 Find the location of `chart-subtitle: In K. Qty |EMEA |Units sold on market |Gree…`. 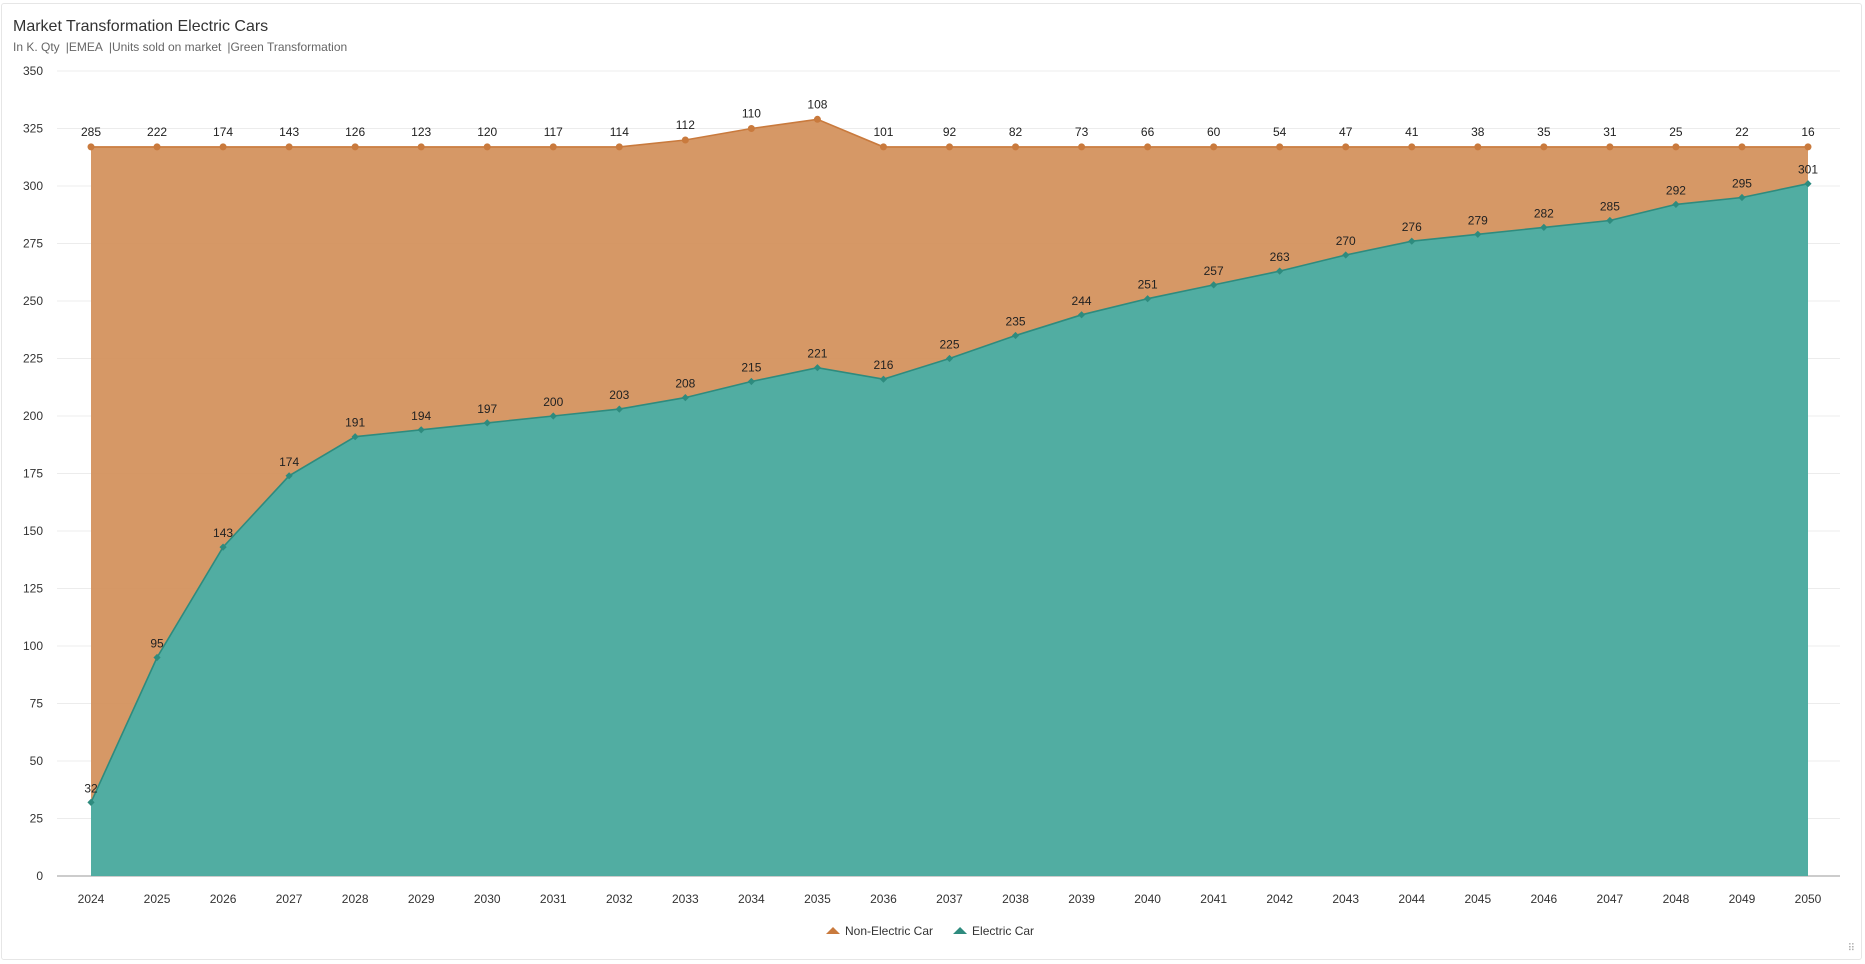

chart-subtitle: In K. Qty |EMEA |Units sold on market |Gree… is located at coordinates (180, 47).